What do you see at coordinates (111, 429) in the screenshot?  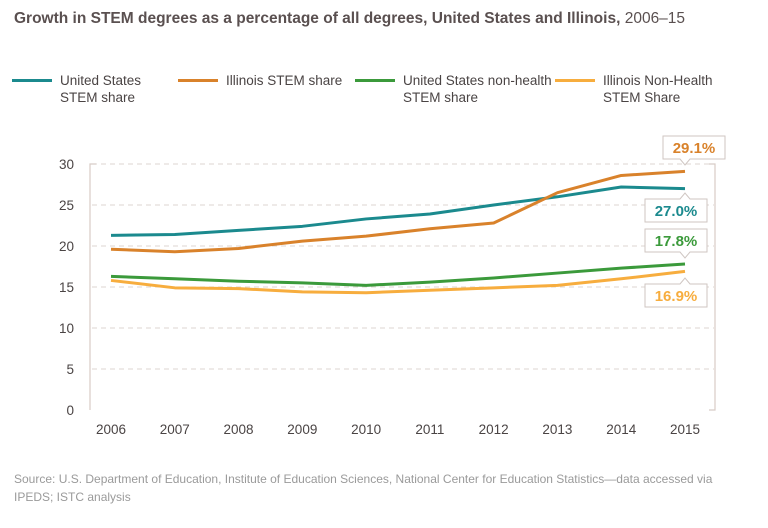 I see `x-tick-label: 2006` at bounding box center [111, 429].